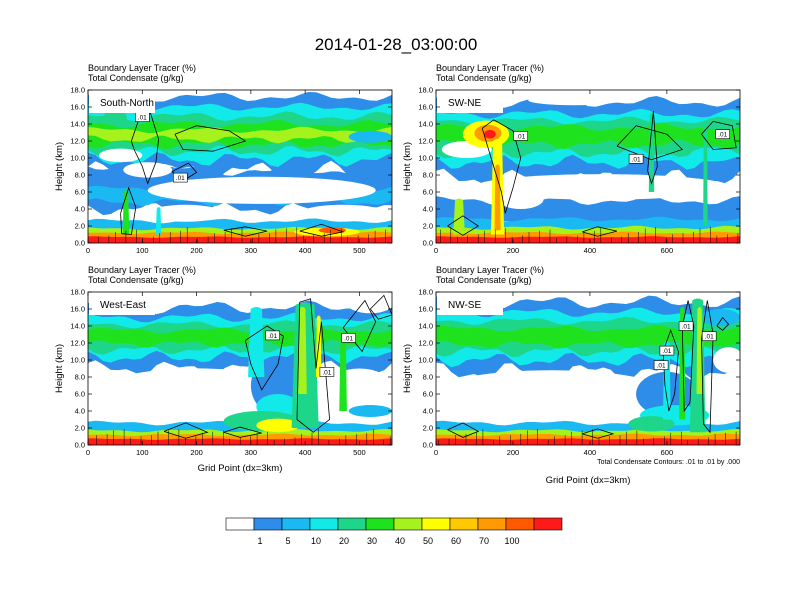 This screenshot has width=792, height=612. Describe the element at coordinates (77, 360) in the screenshot. I see `y-tick-label: 10.0` at that location.